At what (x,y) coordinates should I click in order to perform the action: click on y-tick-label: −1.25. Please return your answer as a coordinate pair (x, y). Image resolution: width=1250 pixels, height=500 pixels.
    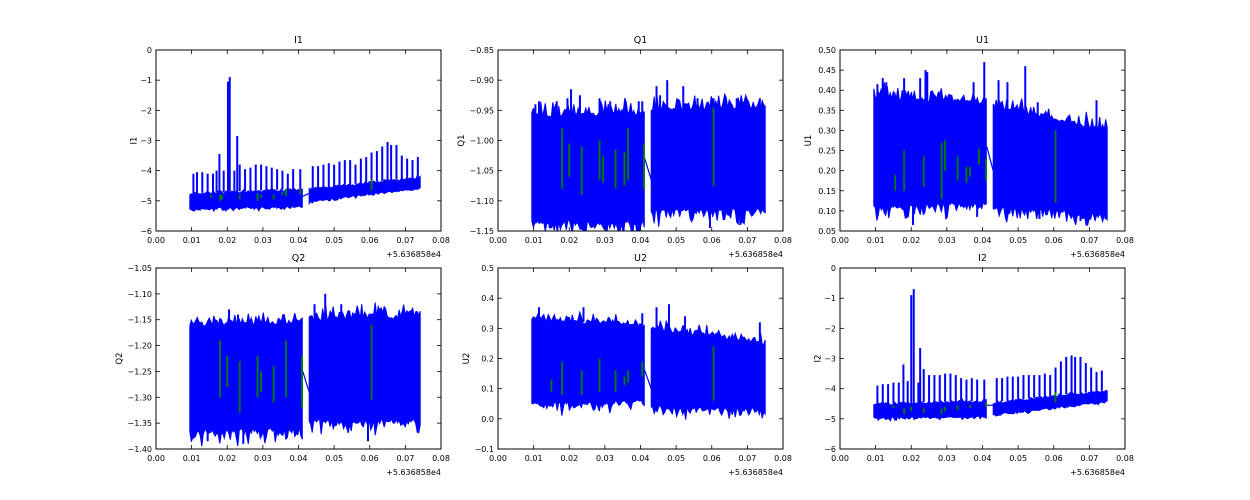
    Looking at the image, I should click on (139, 371).